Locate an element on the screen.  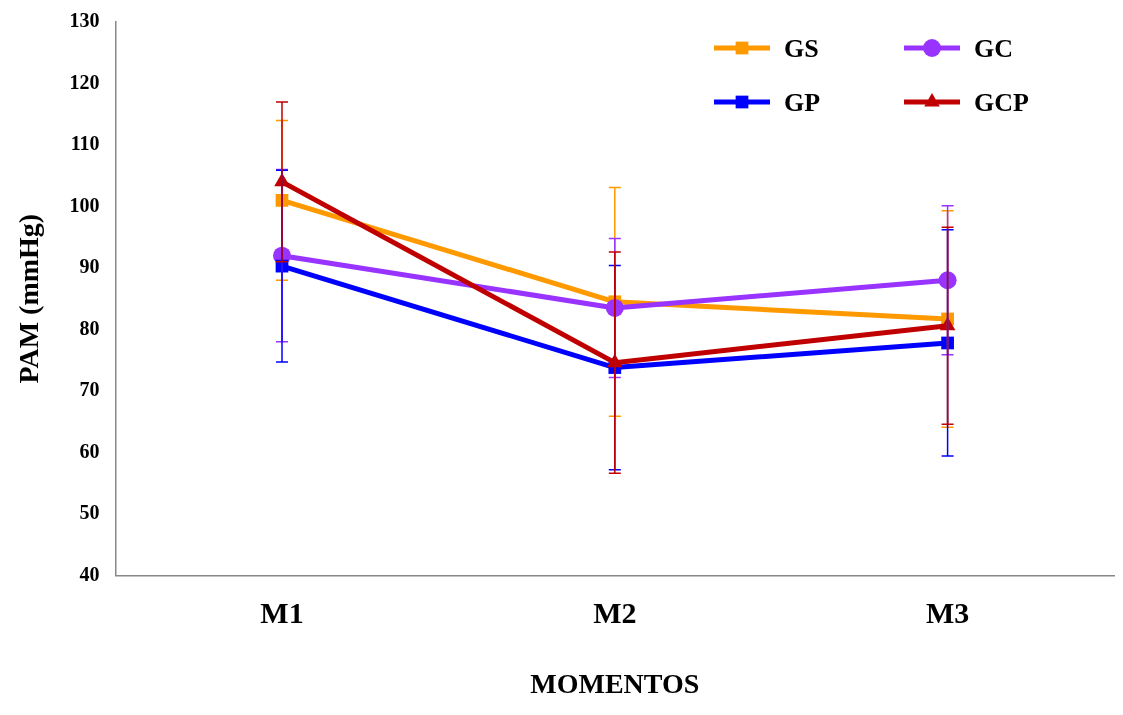
x-tick-label: M1 is located at coordinates (282, 613).